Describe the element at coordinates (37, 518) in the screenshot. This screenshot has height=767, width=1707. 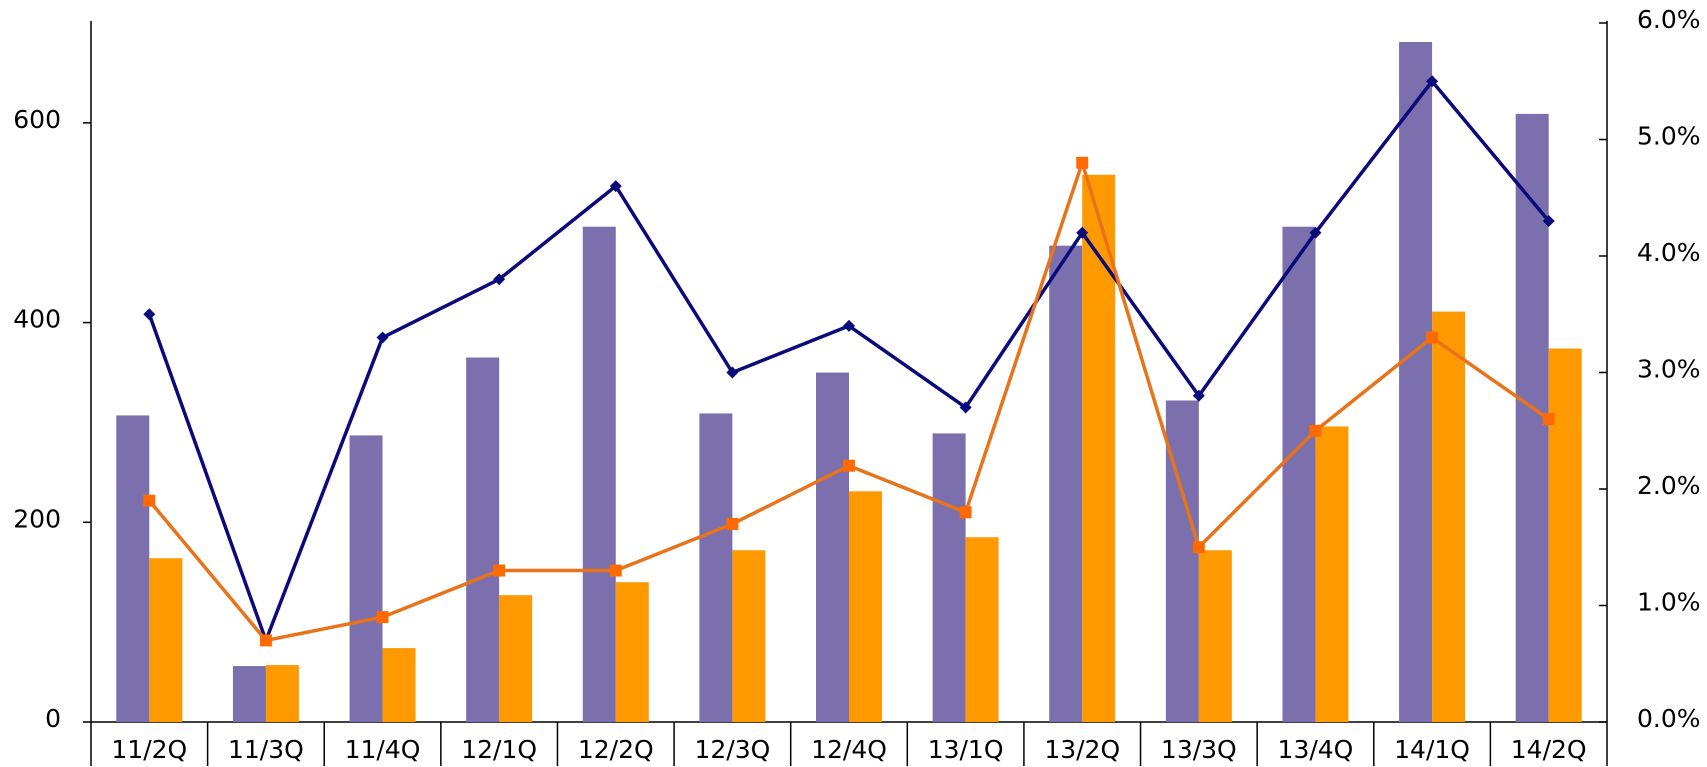
I see `y-tick-label: 200` at that location.